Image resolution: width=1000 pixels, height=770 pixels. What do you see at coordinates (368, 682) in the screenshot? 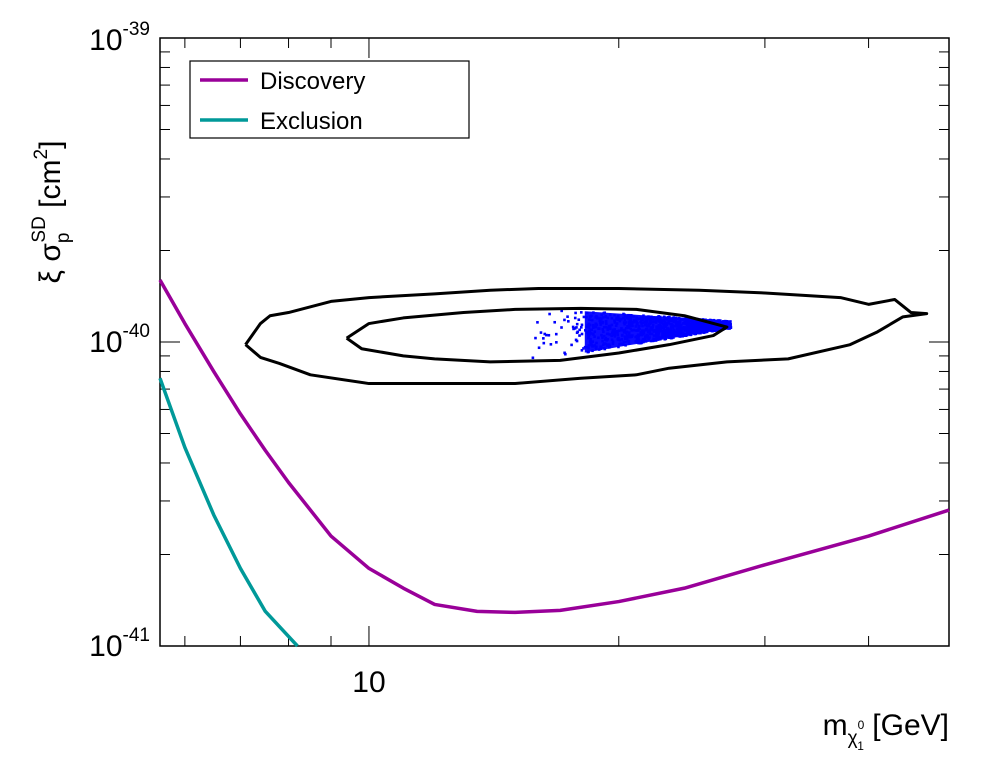
I see `x-tick-label-10: 10` at bounding box center [368, 682].